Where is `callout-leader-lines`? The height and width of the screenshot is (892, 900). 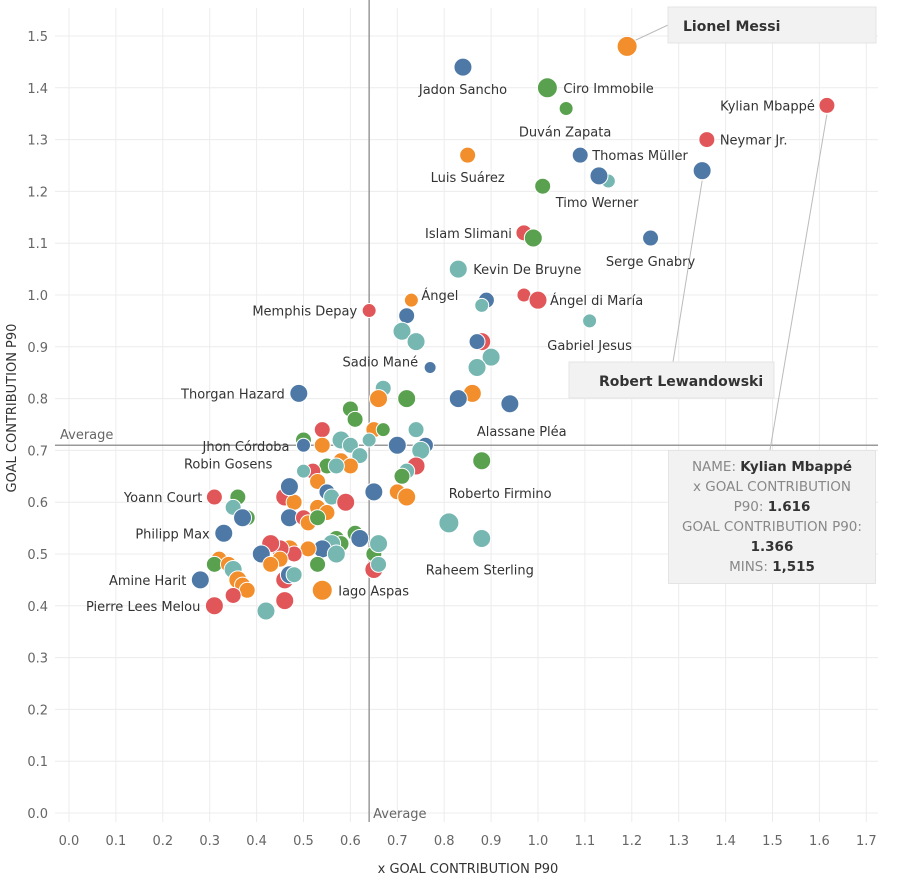
callout-leader-lines is located at coordinates (731, 237).